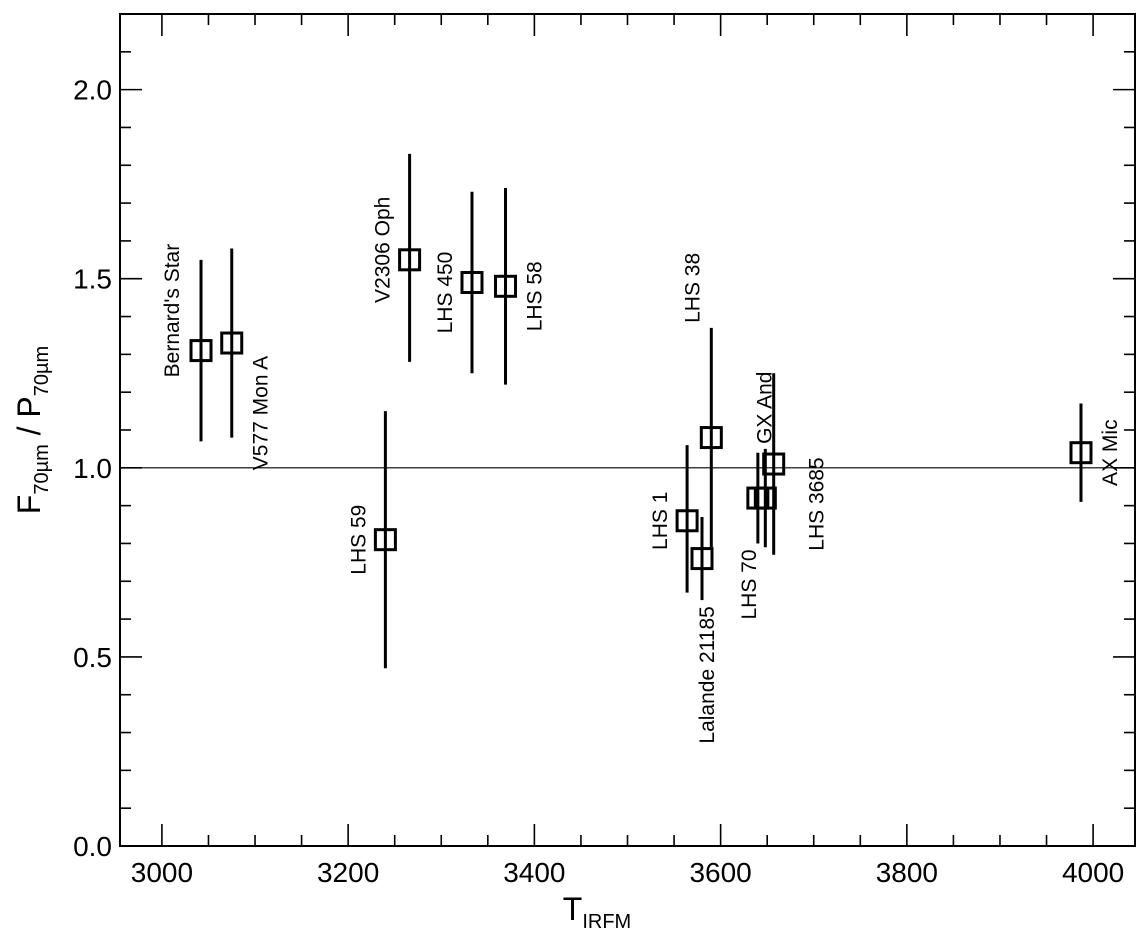 The image size is (1138, 935). What do you see at coordinates (535, 296) in the screenshot?
I see `point-label: LHS 58` at bounding box center [535, 296].